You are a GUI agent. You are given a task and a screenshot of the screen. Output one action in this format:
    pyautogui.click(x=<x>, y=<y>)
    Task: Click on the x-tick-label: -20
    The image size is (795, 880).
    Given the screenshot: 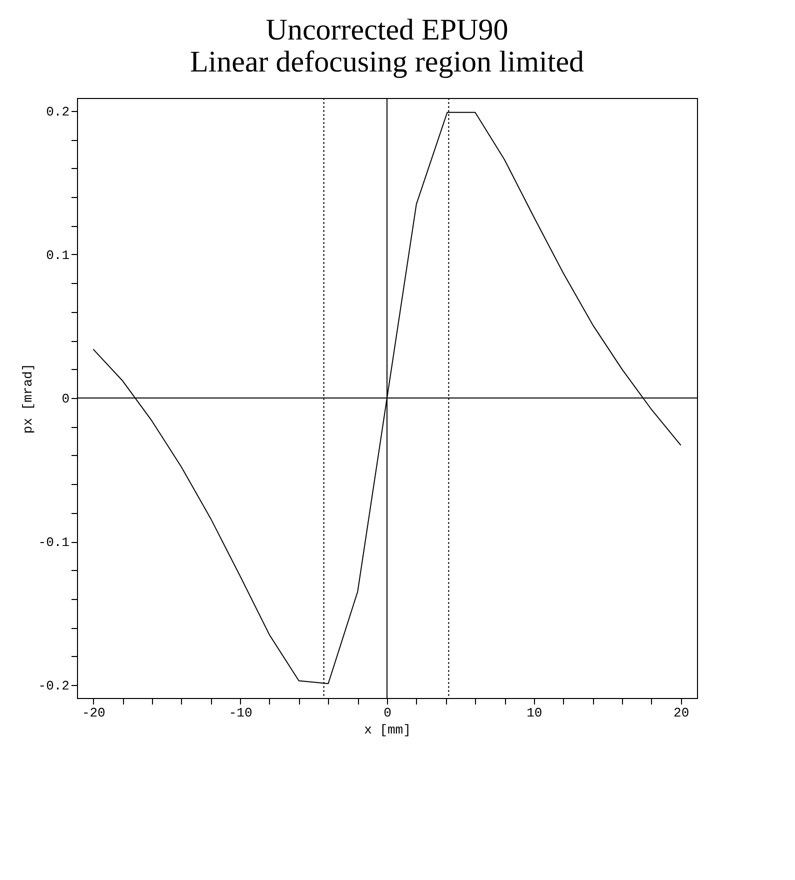 What is the action you would take?
    pyautogui.click(x=94, y=713)
    